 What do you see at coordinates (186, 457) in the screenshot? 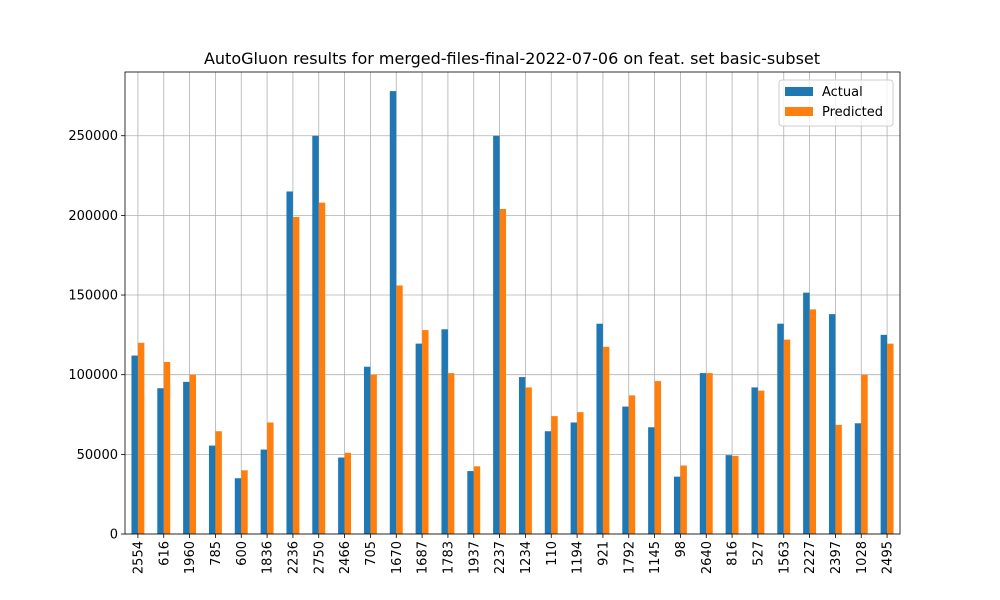
I see `bar-actual-1960` at bounding box center [186, 457].